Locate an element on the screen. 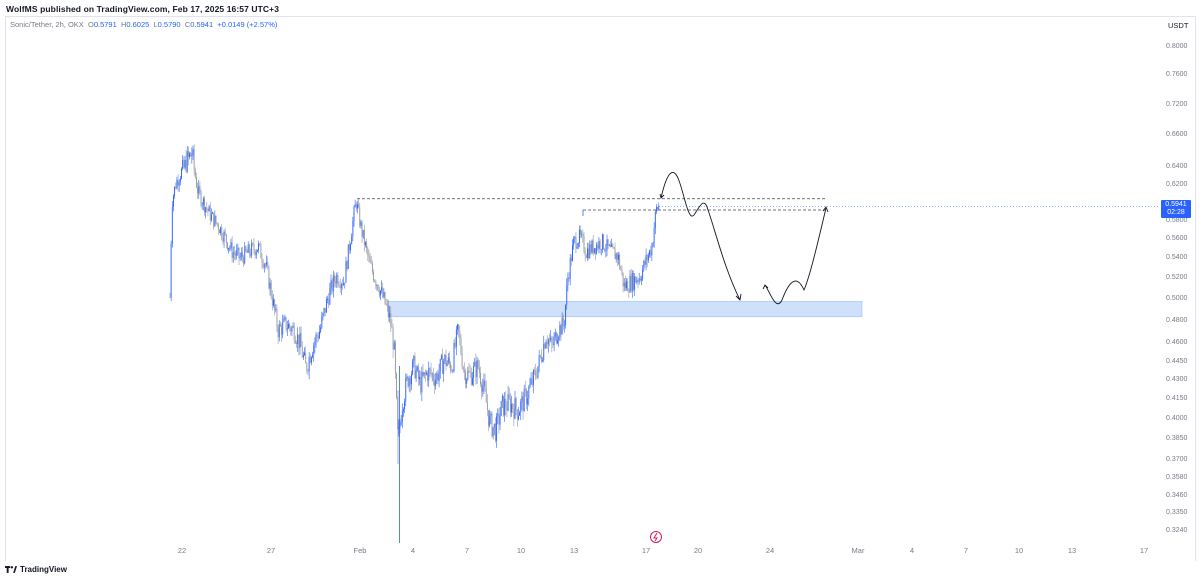 The width and height of the screenshot is (1200, 579). high-value: 0.6025 is located at coordinates (138, 24).